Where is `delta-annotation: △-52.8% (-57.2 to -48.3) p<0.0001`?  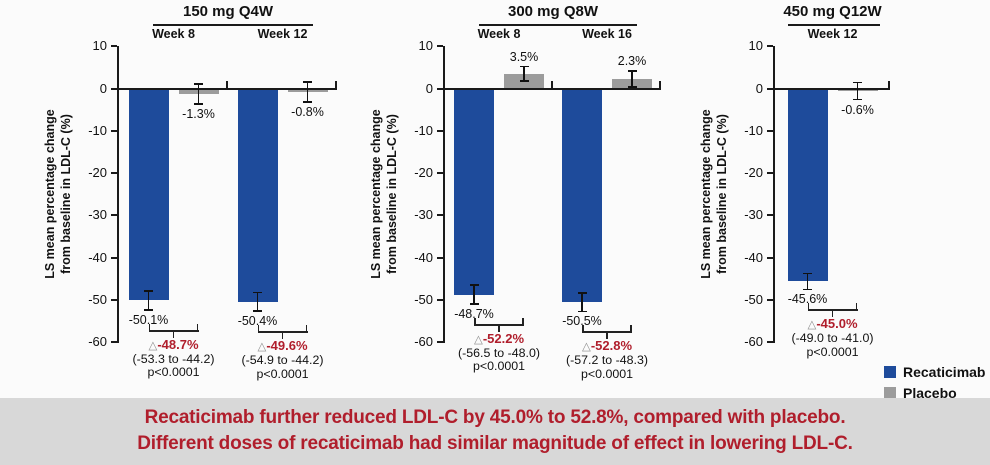 delta-annotation: △-52.8% (-57.2 to -48.3) p<0.0001 is located at coordinates (607, 360).